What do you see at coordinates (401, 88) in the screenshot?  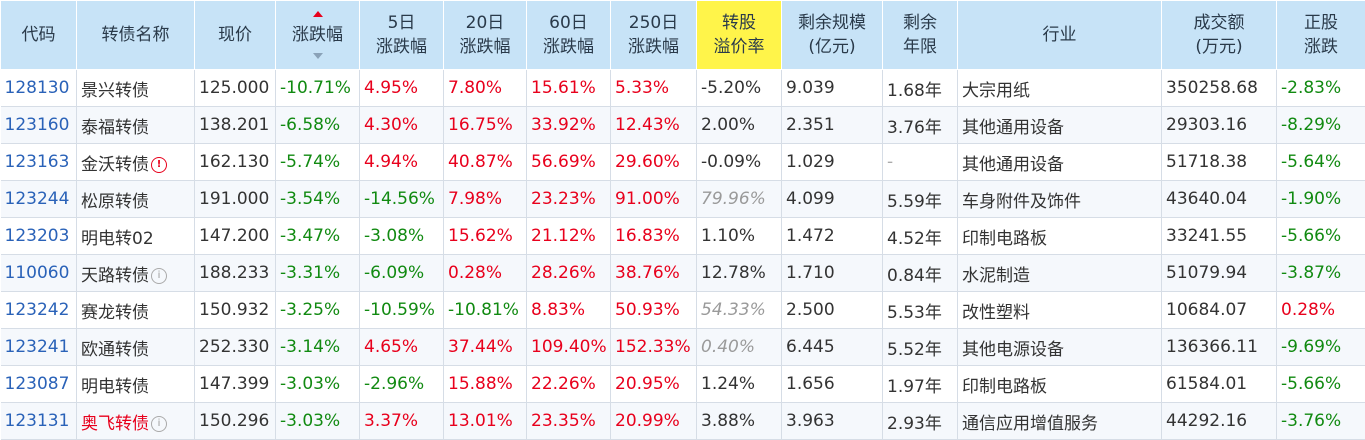 I see `change-5d: 4.95%` at bounding box center [401, 88].